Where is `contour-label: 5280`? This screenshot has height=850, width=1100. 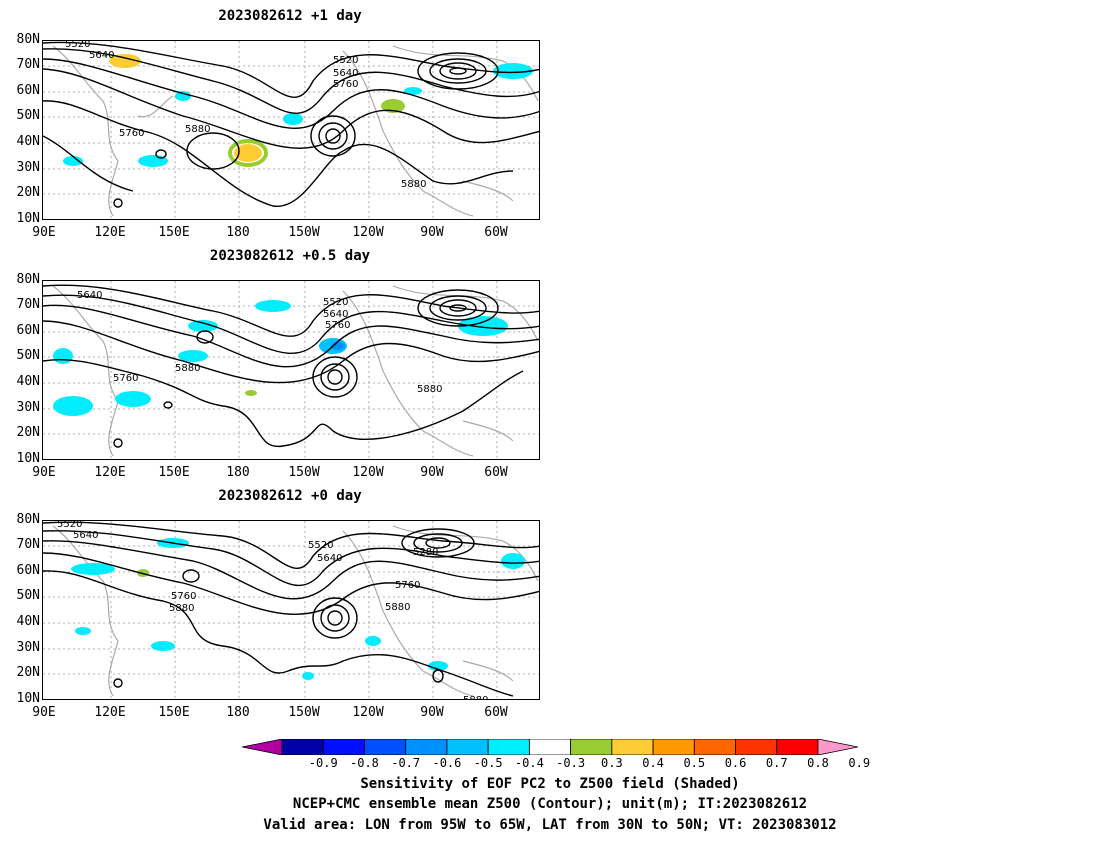 contour-label: 5280 is located at coordinates (425, 552).